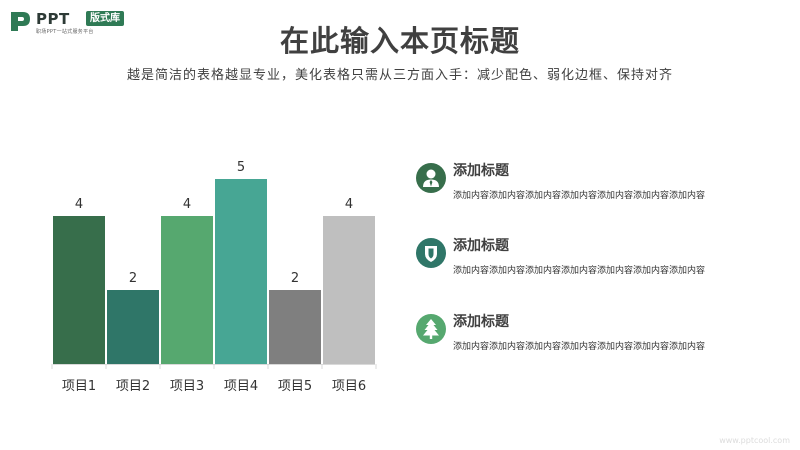  I want to click on brand-logo: PPT 版式库 职场PPT一站式服务平台, so click(71, 22).